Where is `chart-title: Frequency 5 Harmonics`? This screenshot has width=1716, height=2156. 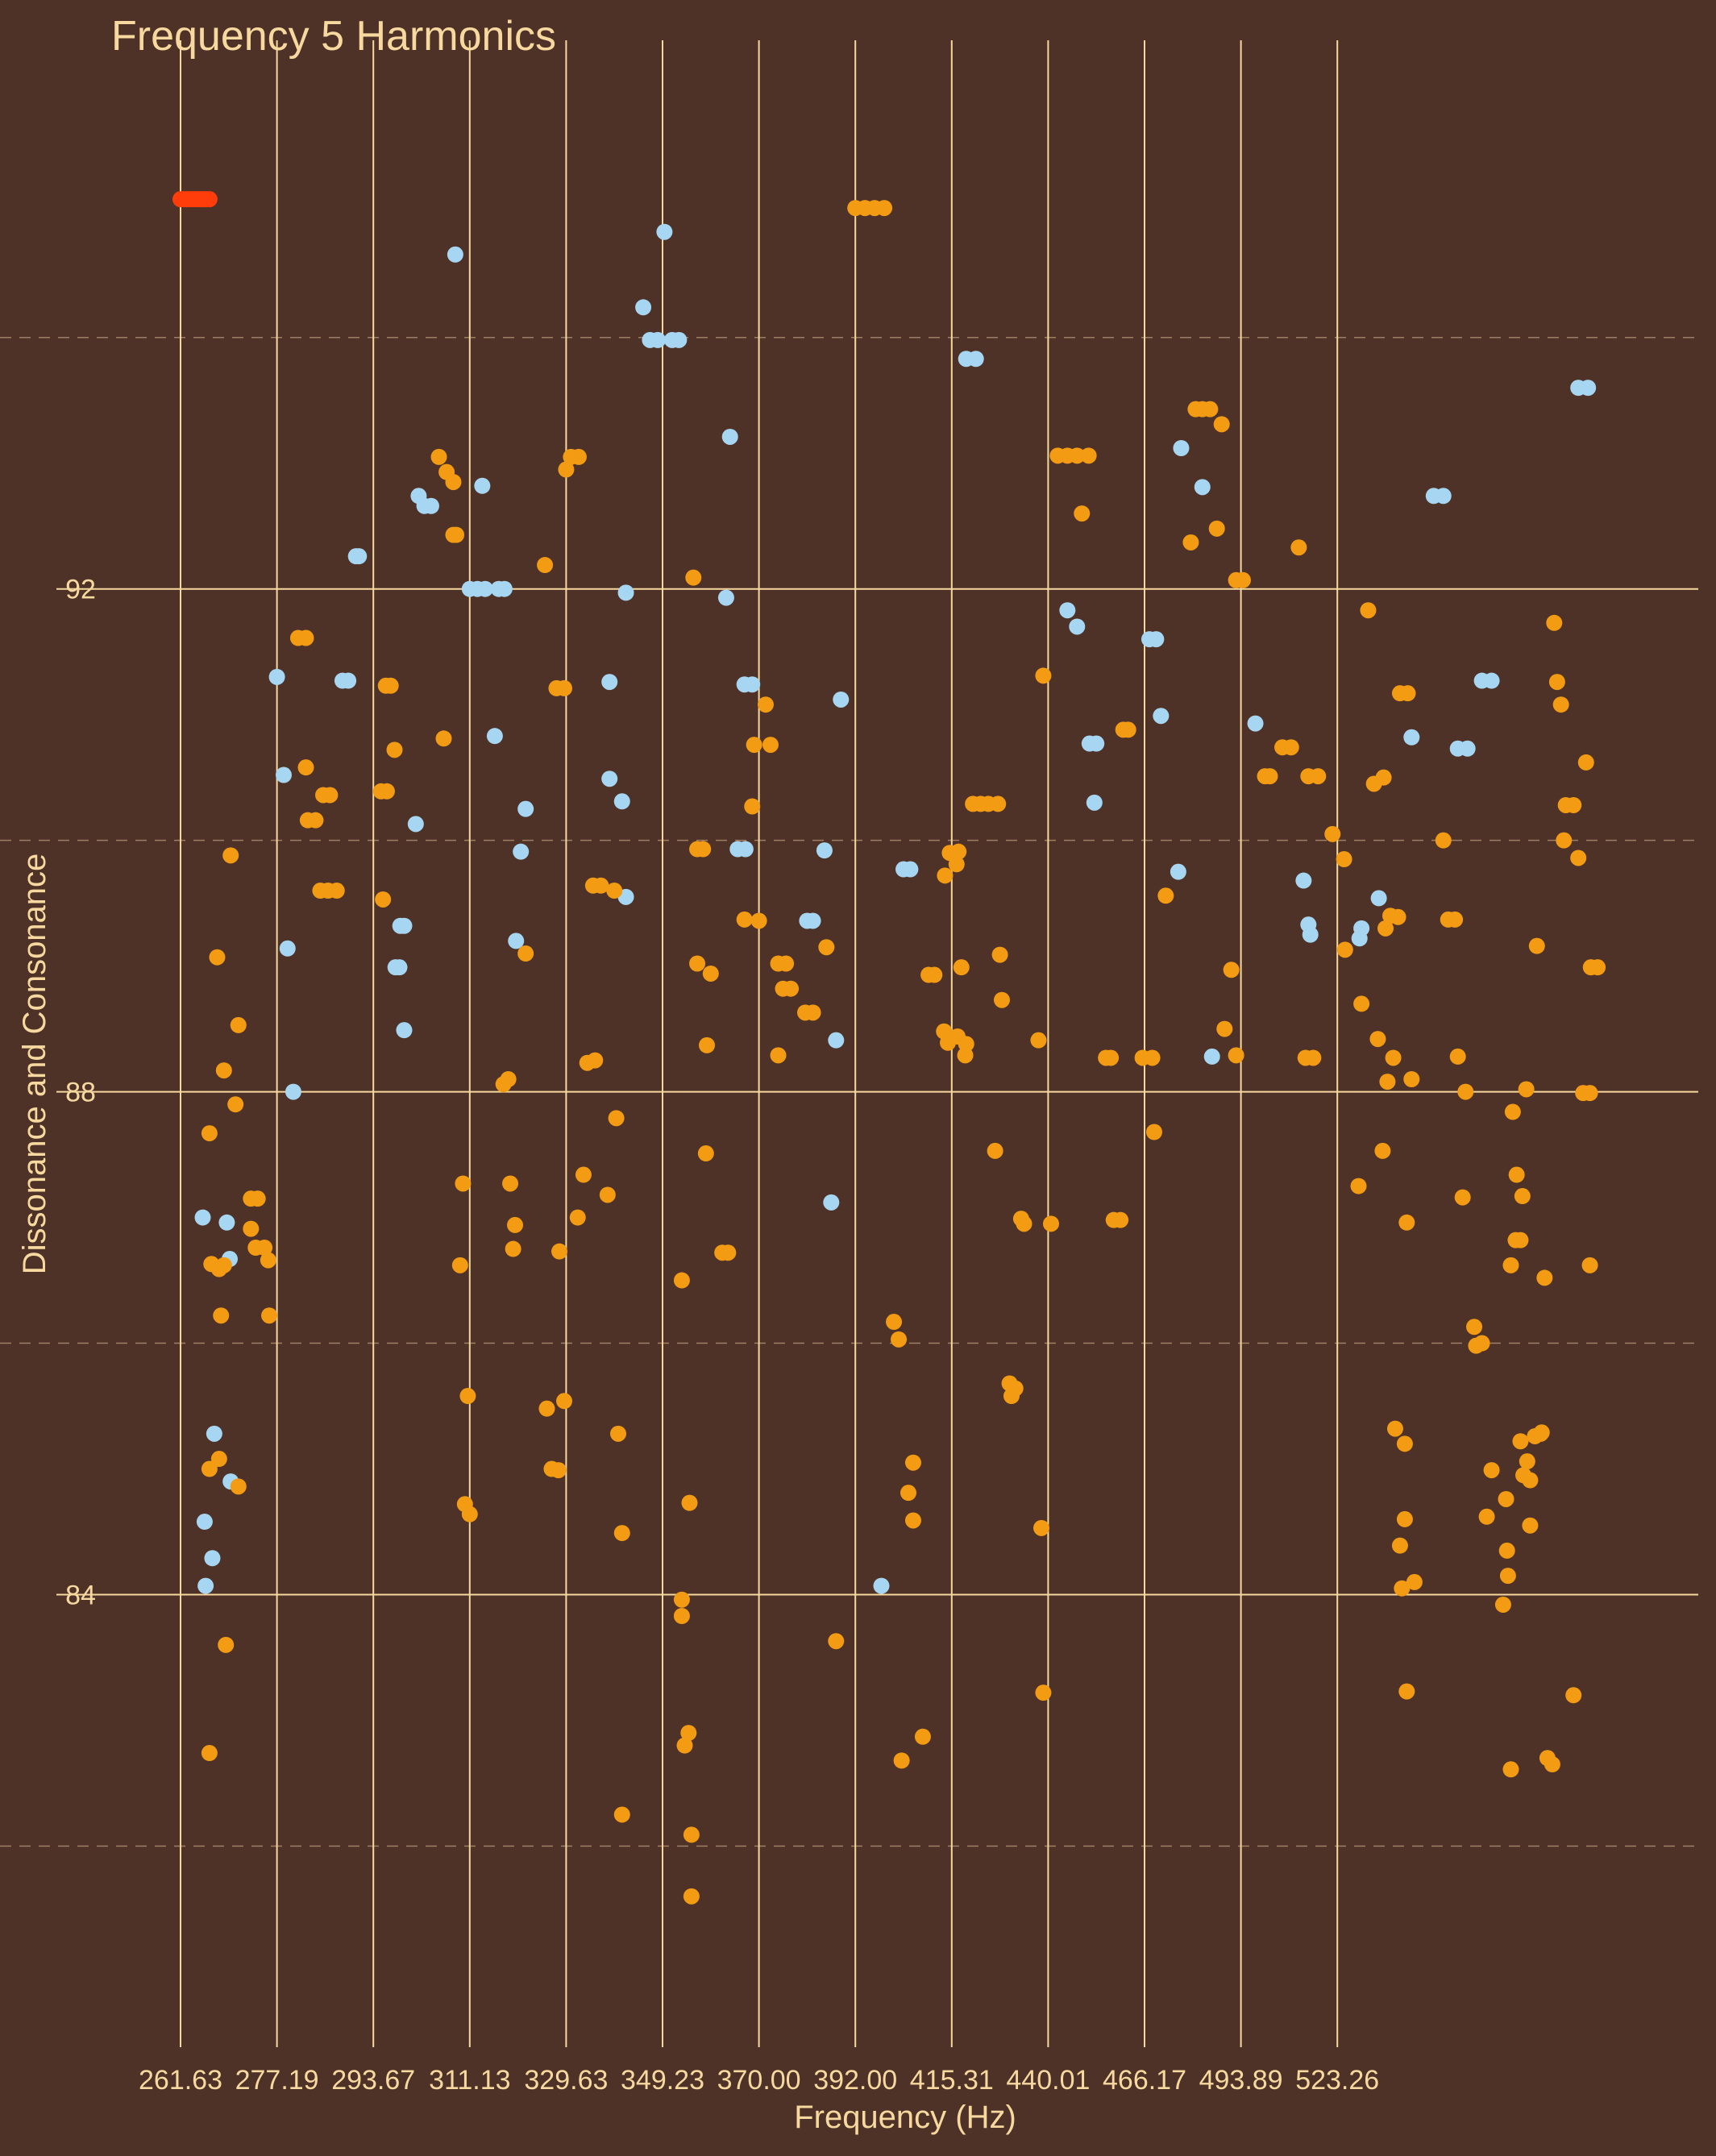
chart-title: Frequency 5 Harmonics is located at coordinates (333, 36).